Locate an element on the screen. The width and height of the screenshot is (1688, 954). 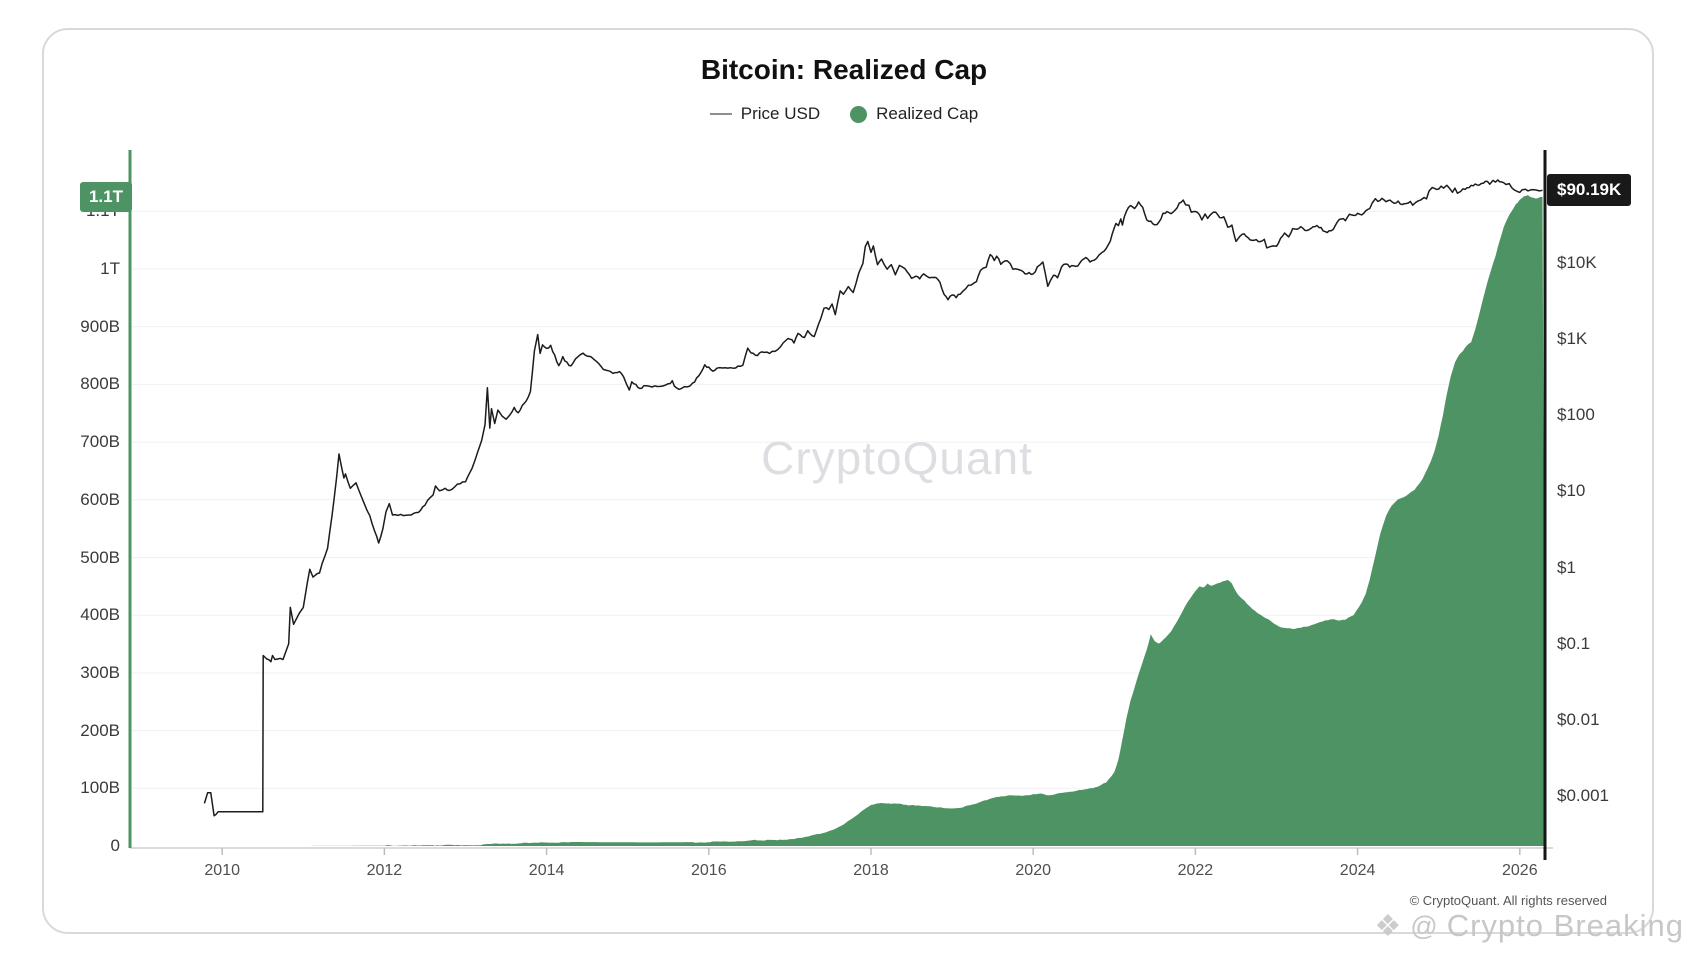
legend-item-price: Price USD is located at coordinates (765, 114).